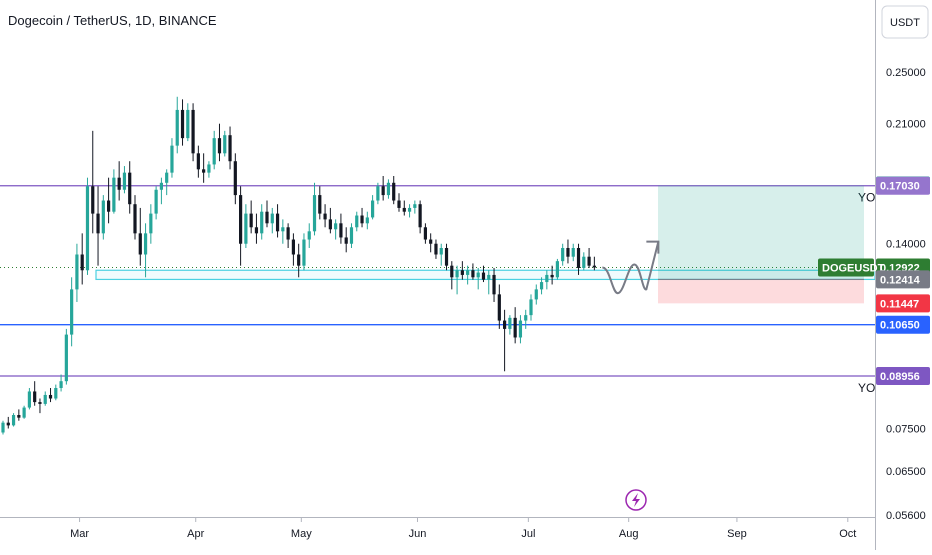 The height and width of the screenshot is (555, 932). Describe the element at coordinates (900, 326) in the screenshot. I see `price-tag-label: 0.10650` at that location.